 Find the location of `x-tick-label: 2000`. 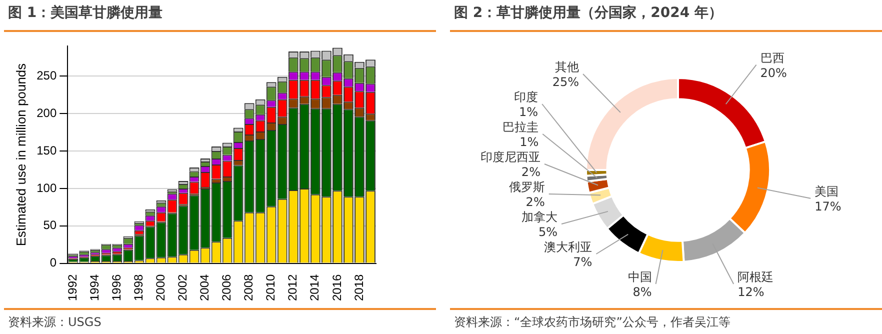

x-tick-label: 2000 is located at coordinates (161, 288).